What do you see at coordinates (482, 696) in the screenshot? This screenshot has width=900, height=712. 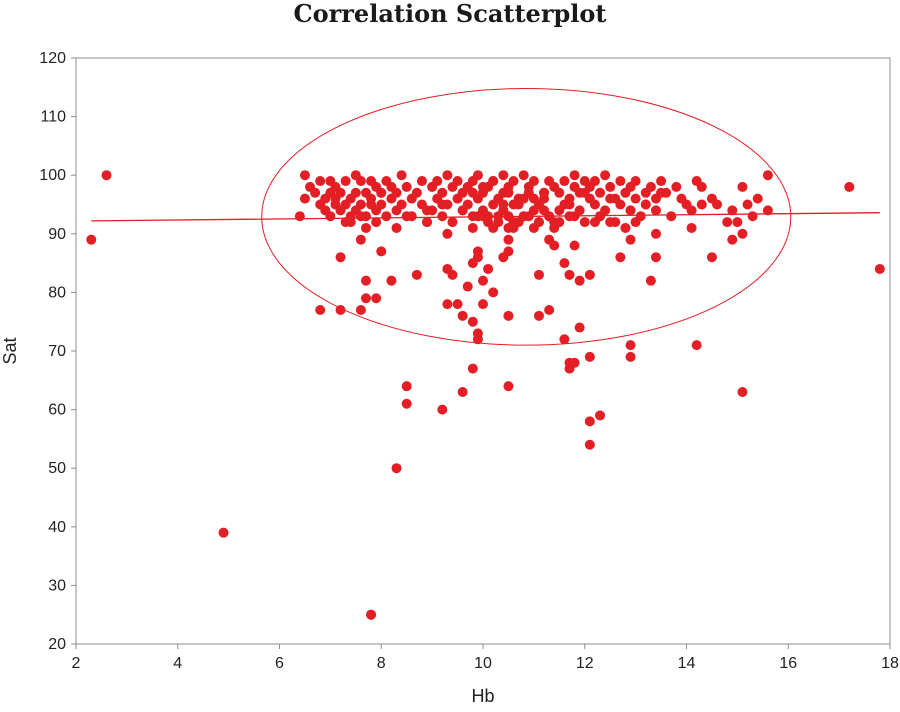 I see `x-axis-label: Hb` at bounding box center [482, 696].